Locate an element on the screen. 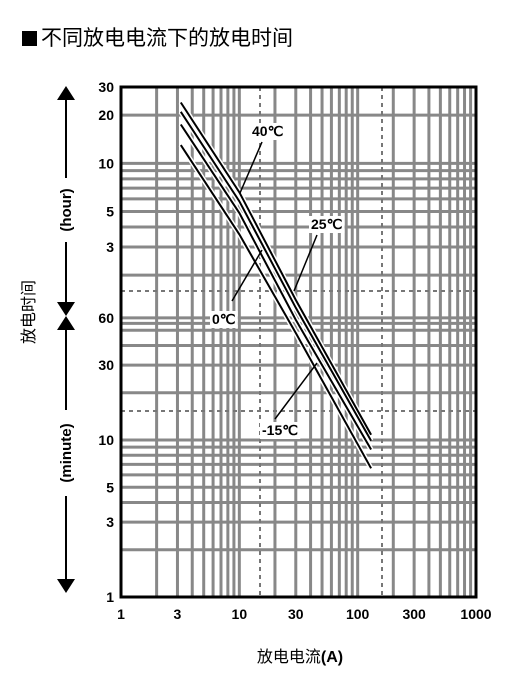 The image size is (526, 682). x-tick-label: 1000 is located at coordinates (475, 614).